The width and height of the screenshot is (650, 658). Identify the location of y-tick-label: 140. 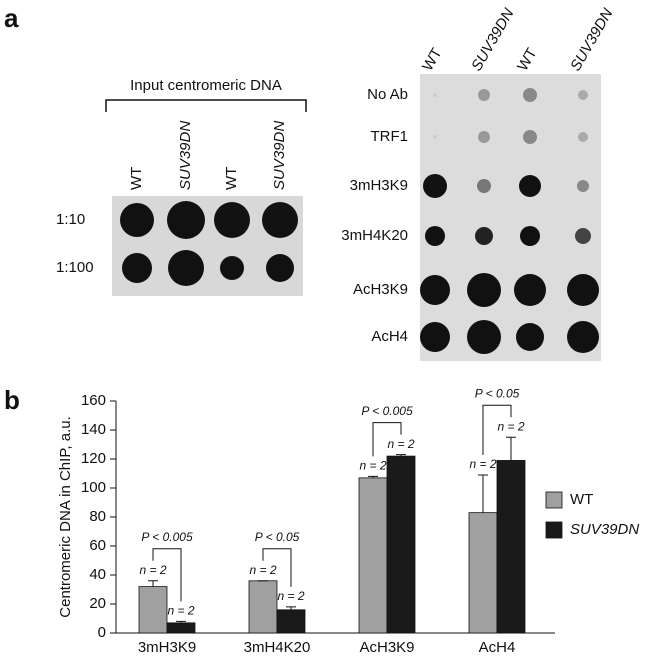
(93, 429).